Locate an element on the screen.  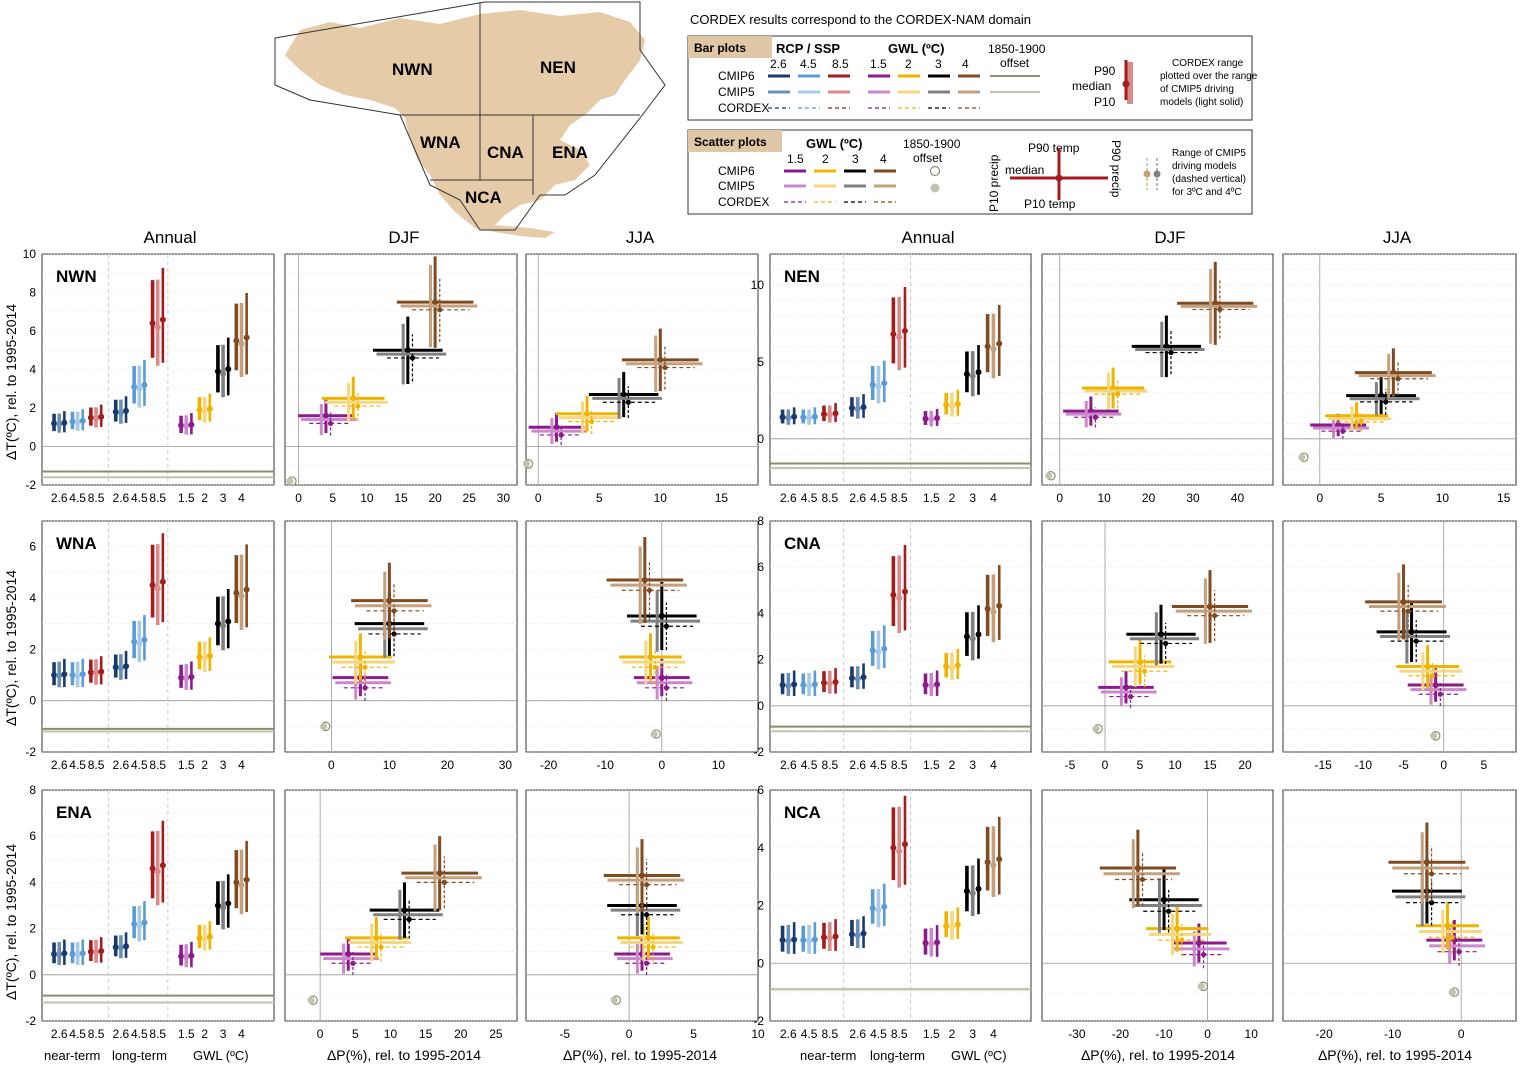
panel-nen-djf: 0 10 20 30 40 is located at coordinates (1157, 379).